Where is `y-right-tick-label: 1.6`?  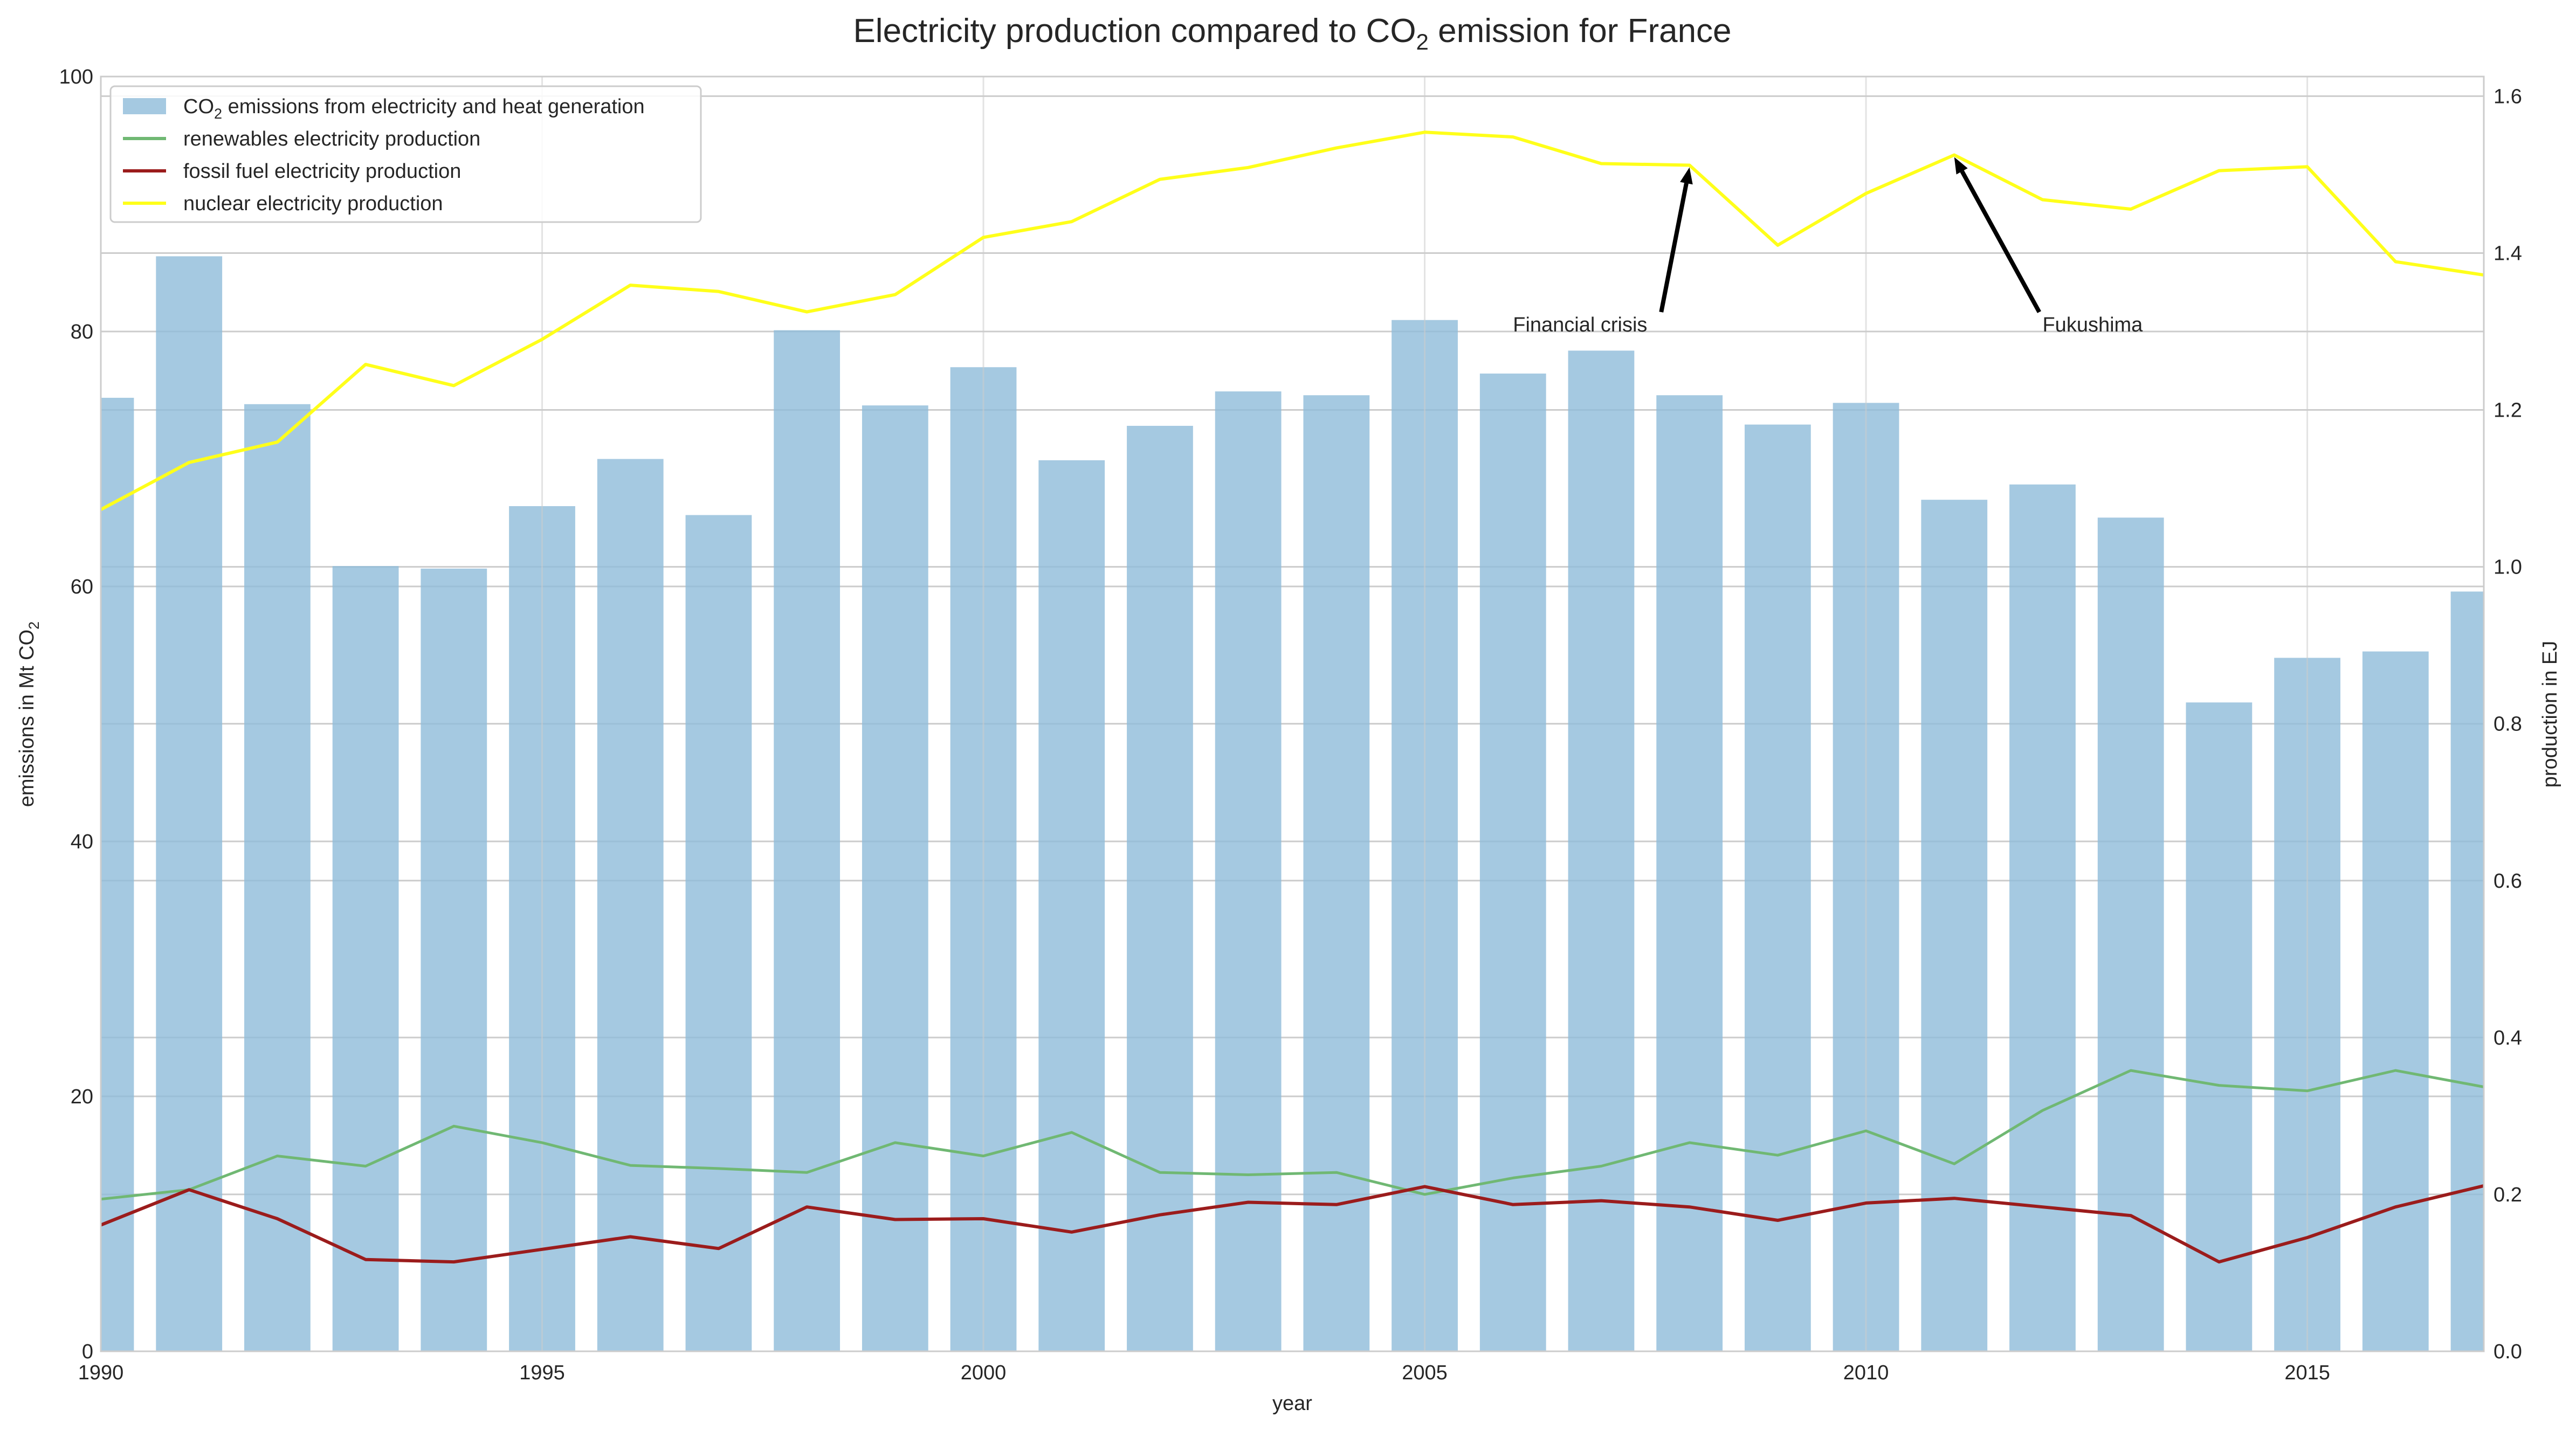 y-right-tick-label: 1.6 is located at coordinates (2508, 96).